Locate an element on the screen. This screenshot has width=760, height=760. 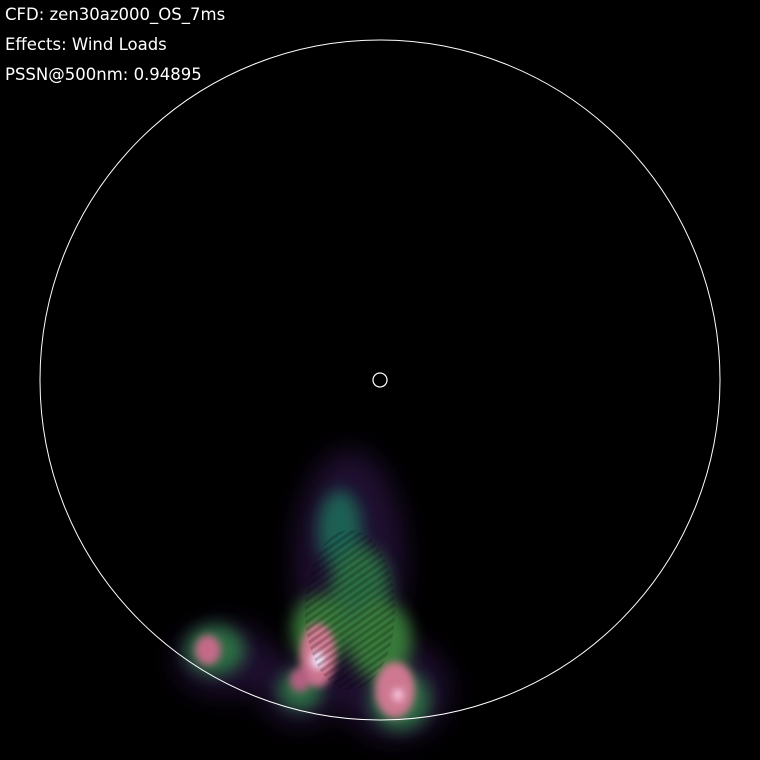
center-circle is located at coordinates (380, 380).